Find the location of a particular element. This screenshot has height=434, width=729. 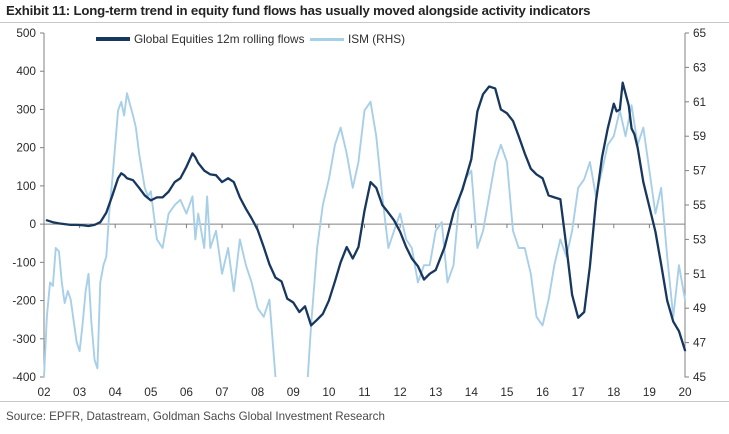

left-axis-tick-label: 400 is located at coordinates (26, 71).